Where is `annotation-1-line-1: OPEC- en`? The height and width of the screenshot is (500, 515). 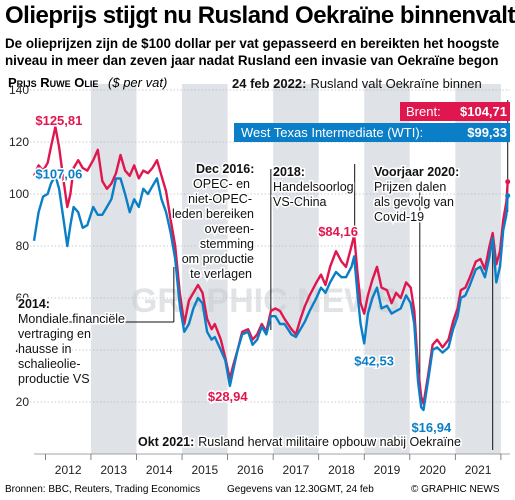 annotation-1-line-1: OPEC- en is located at coordinates (221, 184).